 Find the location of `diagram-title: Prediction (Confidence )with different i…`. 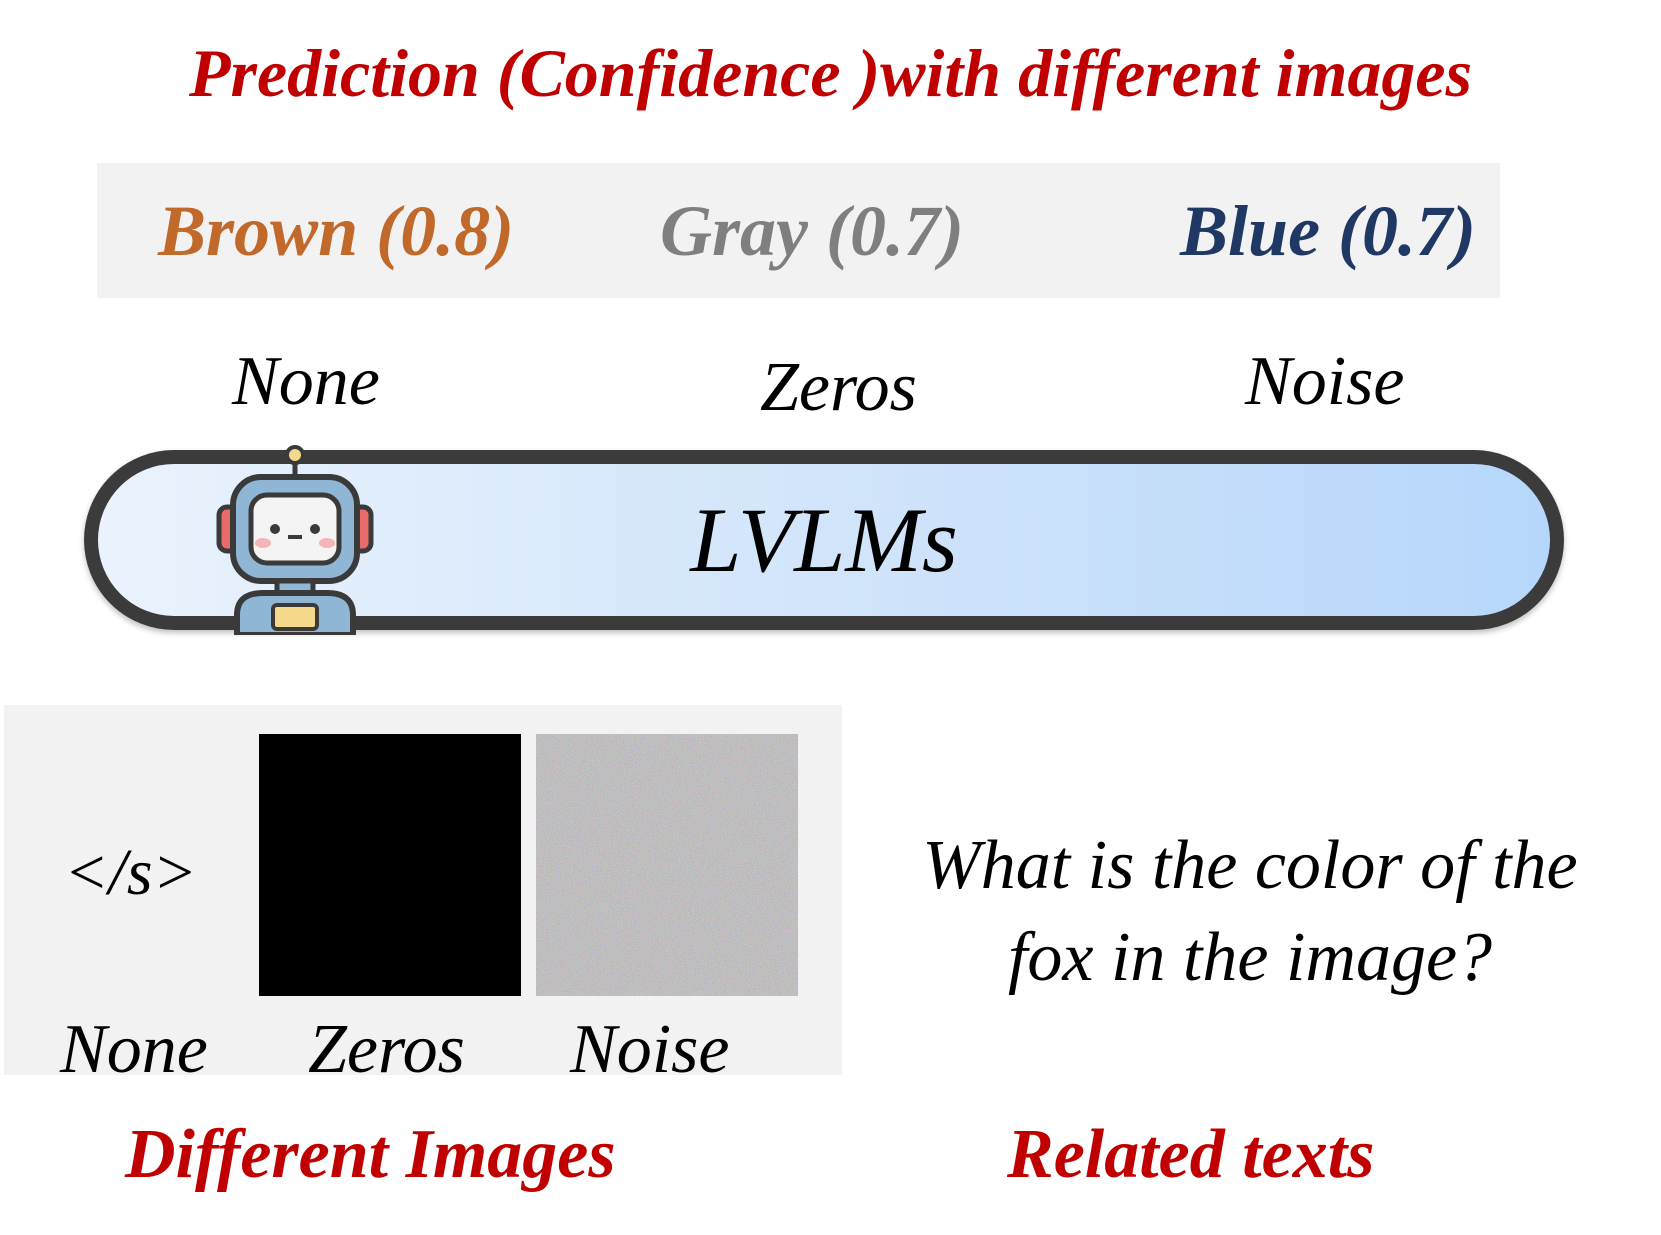

diagram-title: Prediction (Confidence )with different i… is located at coordinates (830, 73).